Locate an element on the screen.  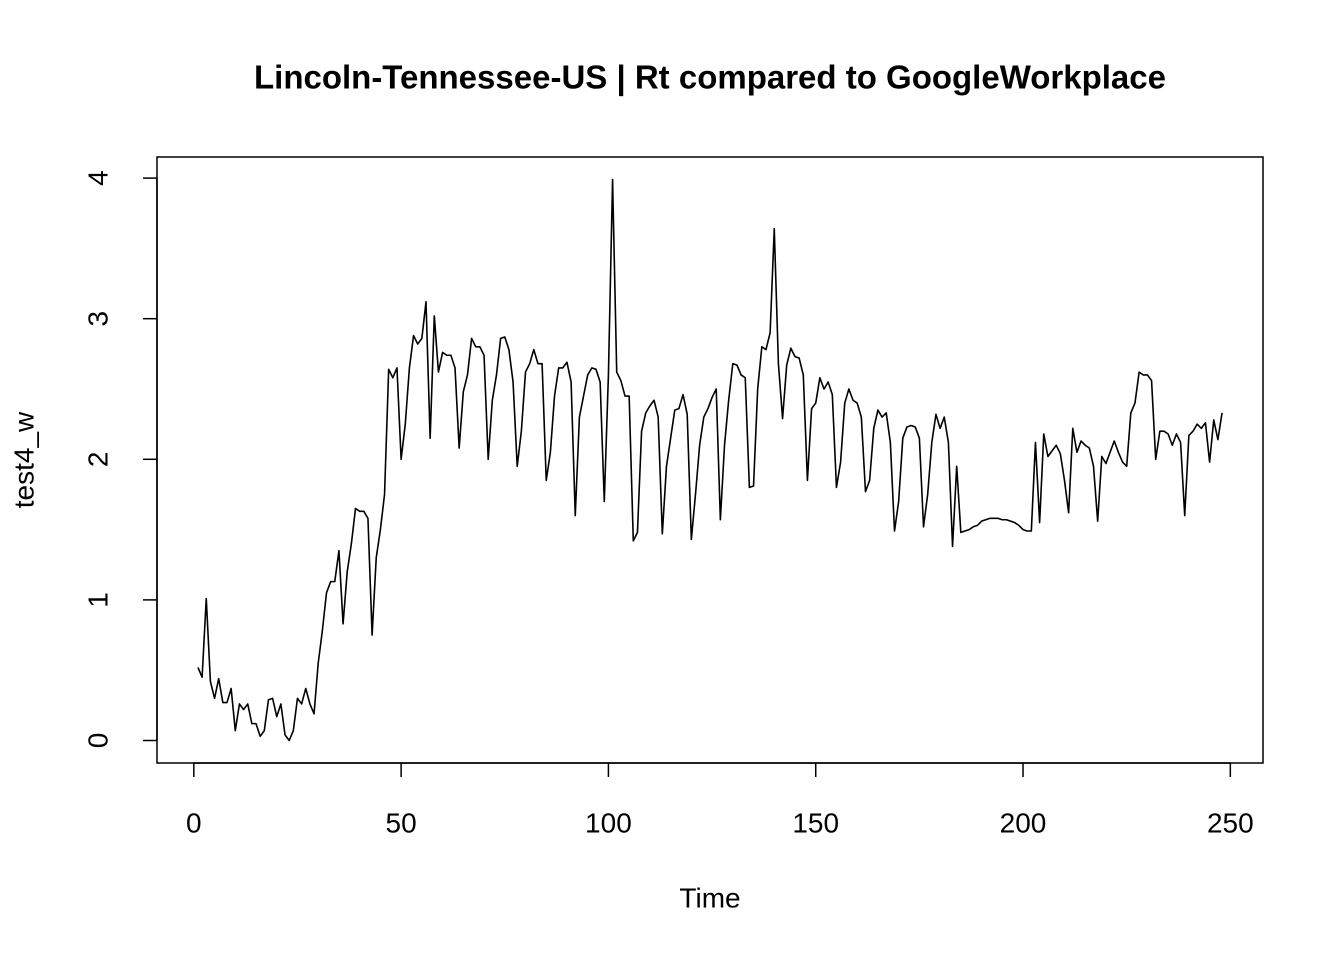
x-tick-label: 0 is located at coordinates (194, 822).